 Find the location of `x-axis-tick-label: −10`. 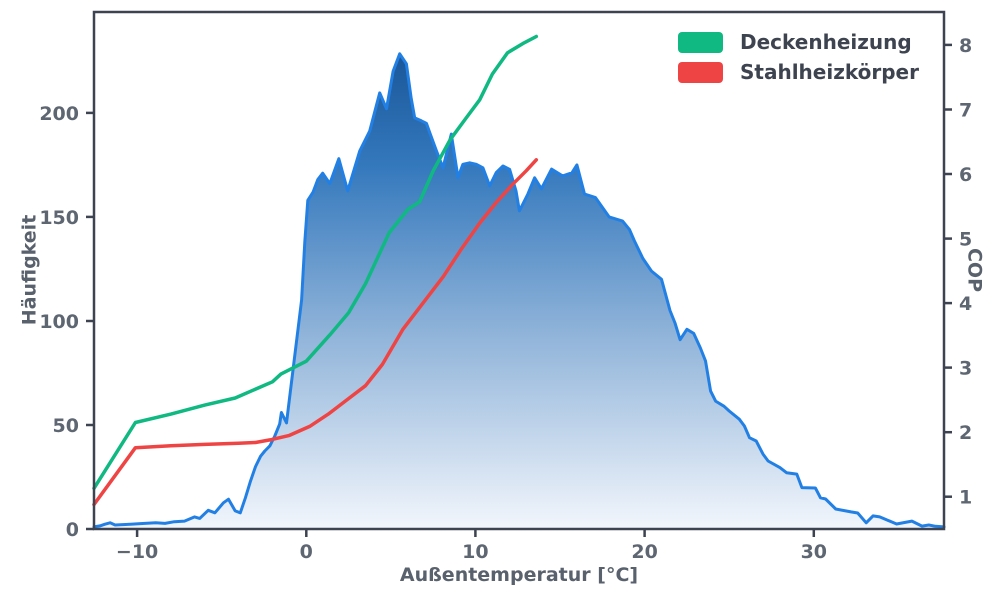

x-axis-tick-label: −10 is located at coordinates (137, 552).